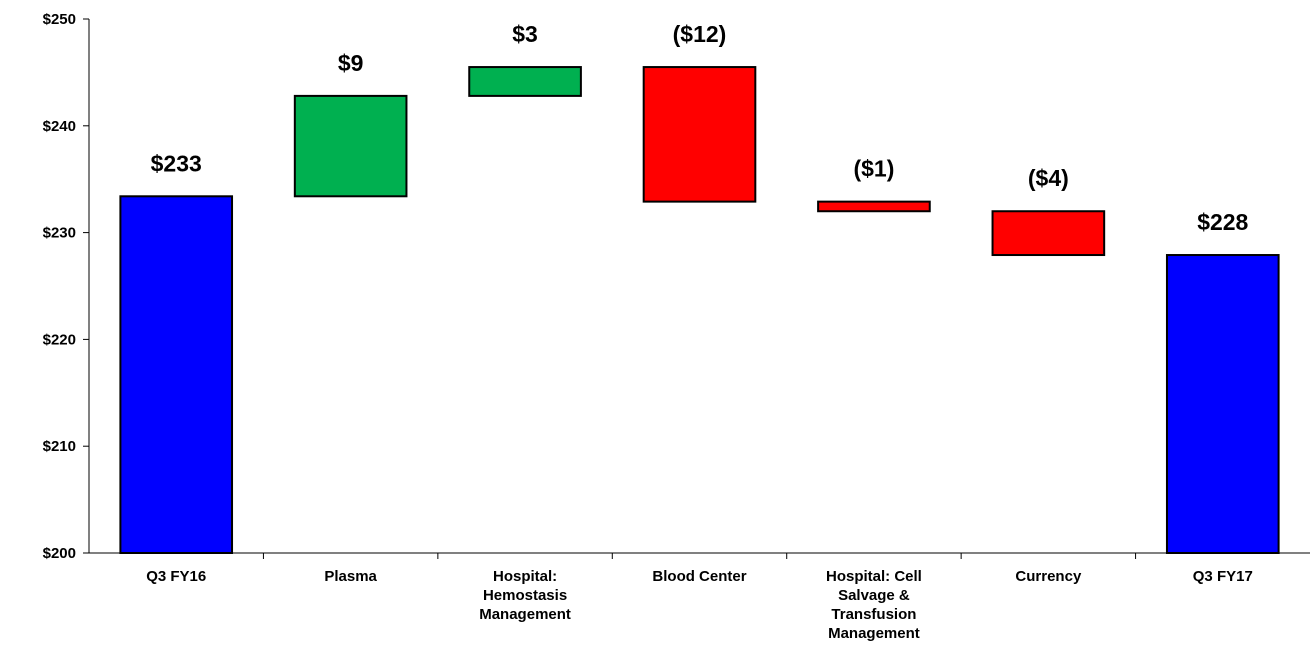 The width and height of the screenshot is (1310, 654). What do you see at coordinates (525, 576) in the screenshot?
I see `category-label-line: Hospital:` at bounding box center [525, 576].